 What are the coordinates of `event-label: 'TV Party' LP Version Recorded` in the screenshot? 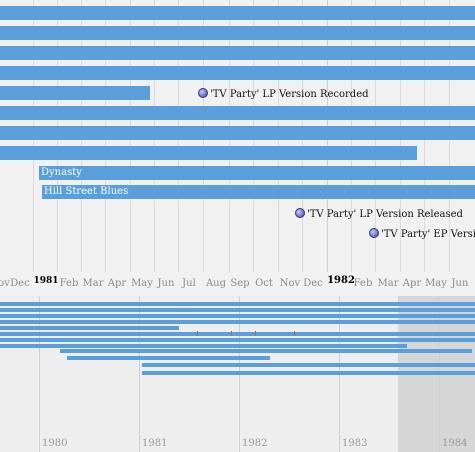 It's located at (289, 94).